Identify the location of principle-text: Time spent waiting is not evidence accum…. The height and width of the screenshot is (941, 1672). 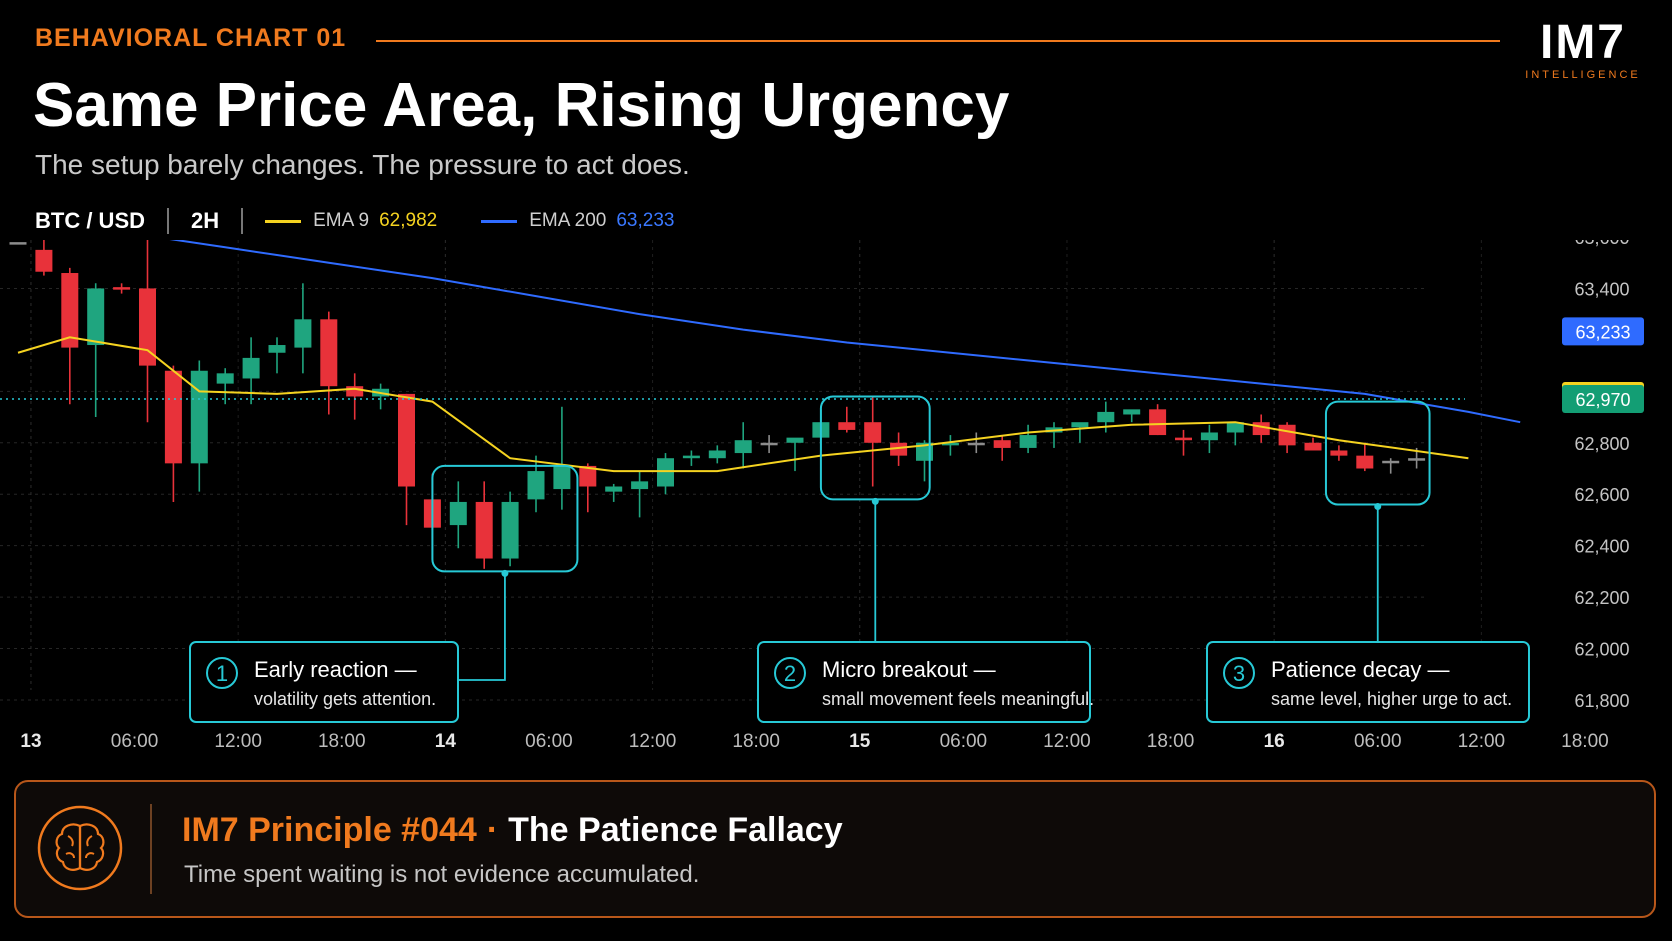
(442, 874).